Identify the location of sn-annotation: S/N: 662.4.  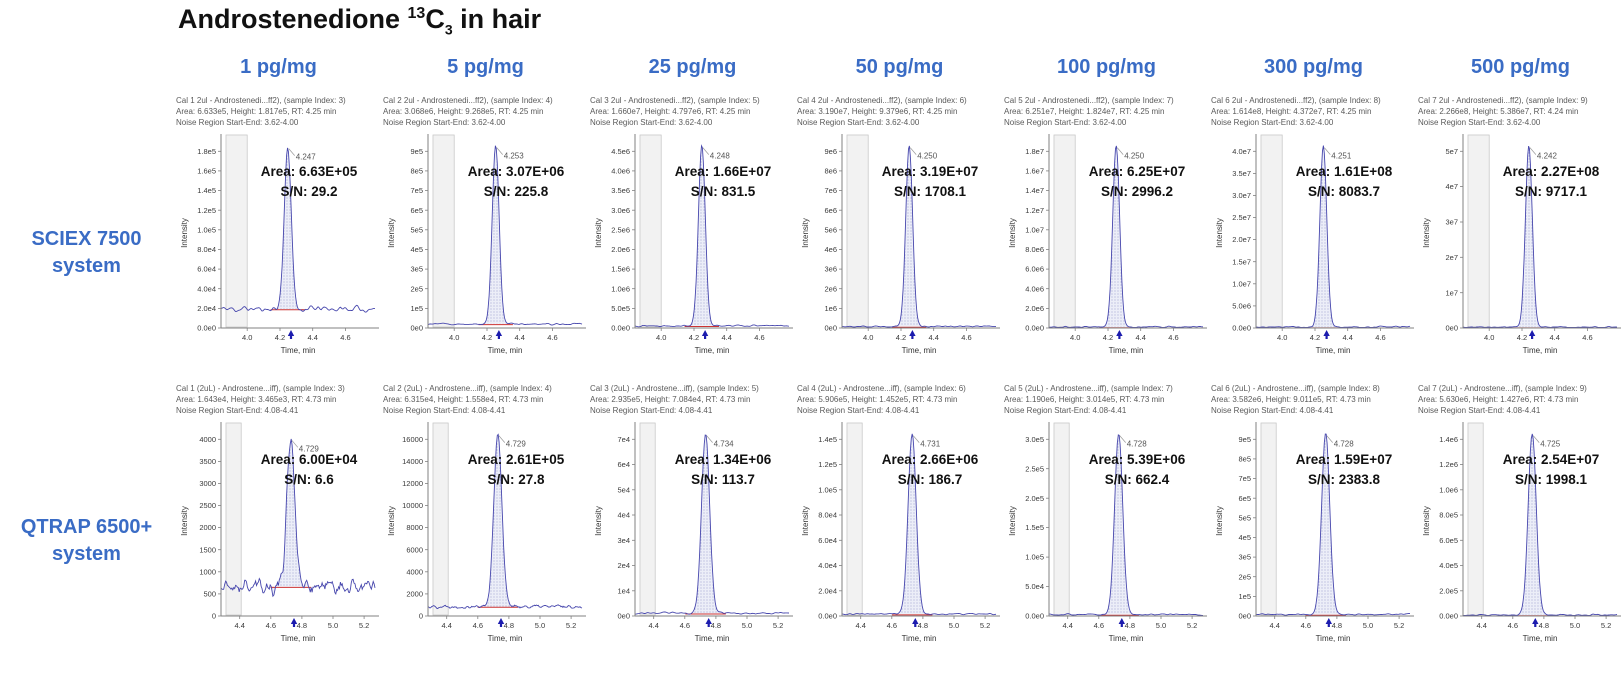
(1137, 479).